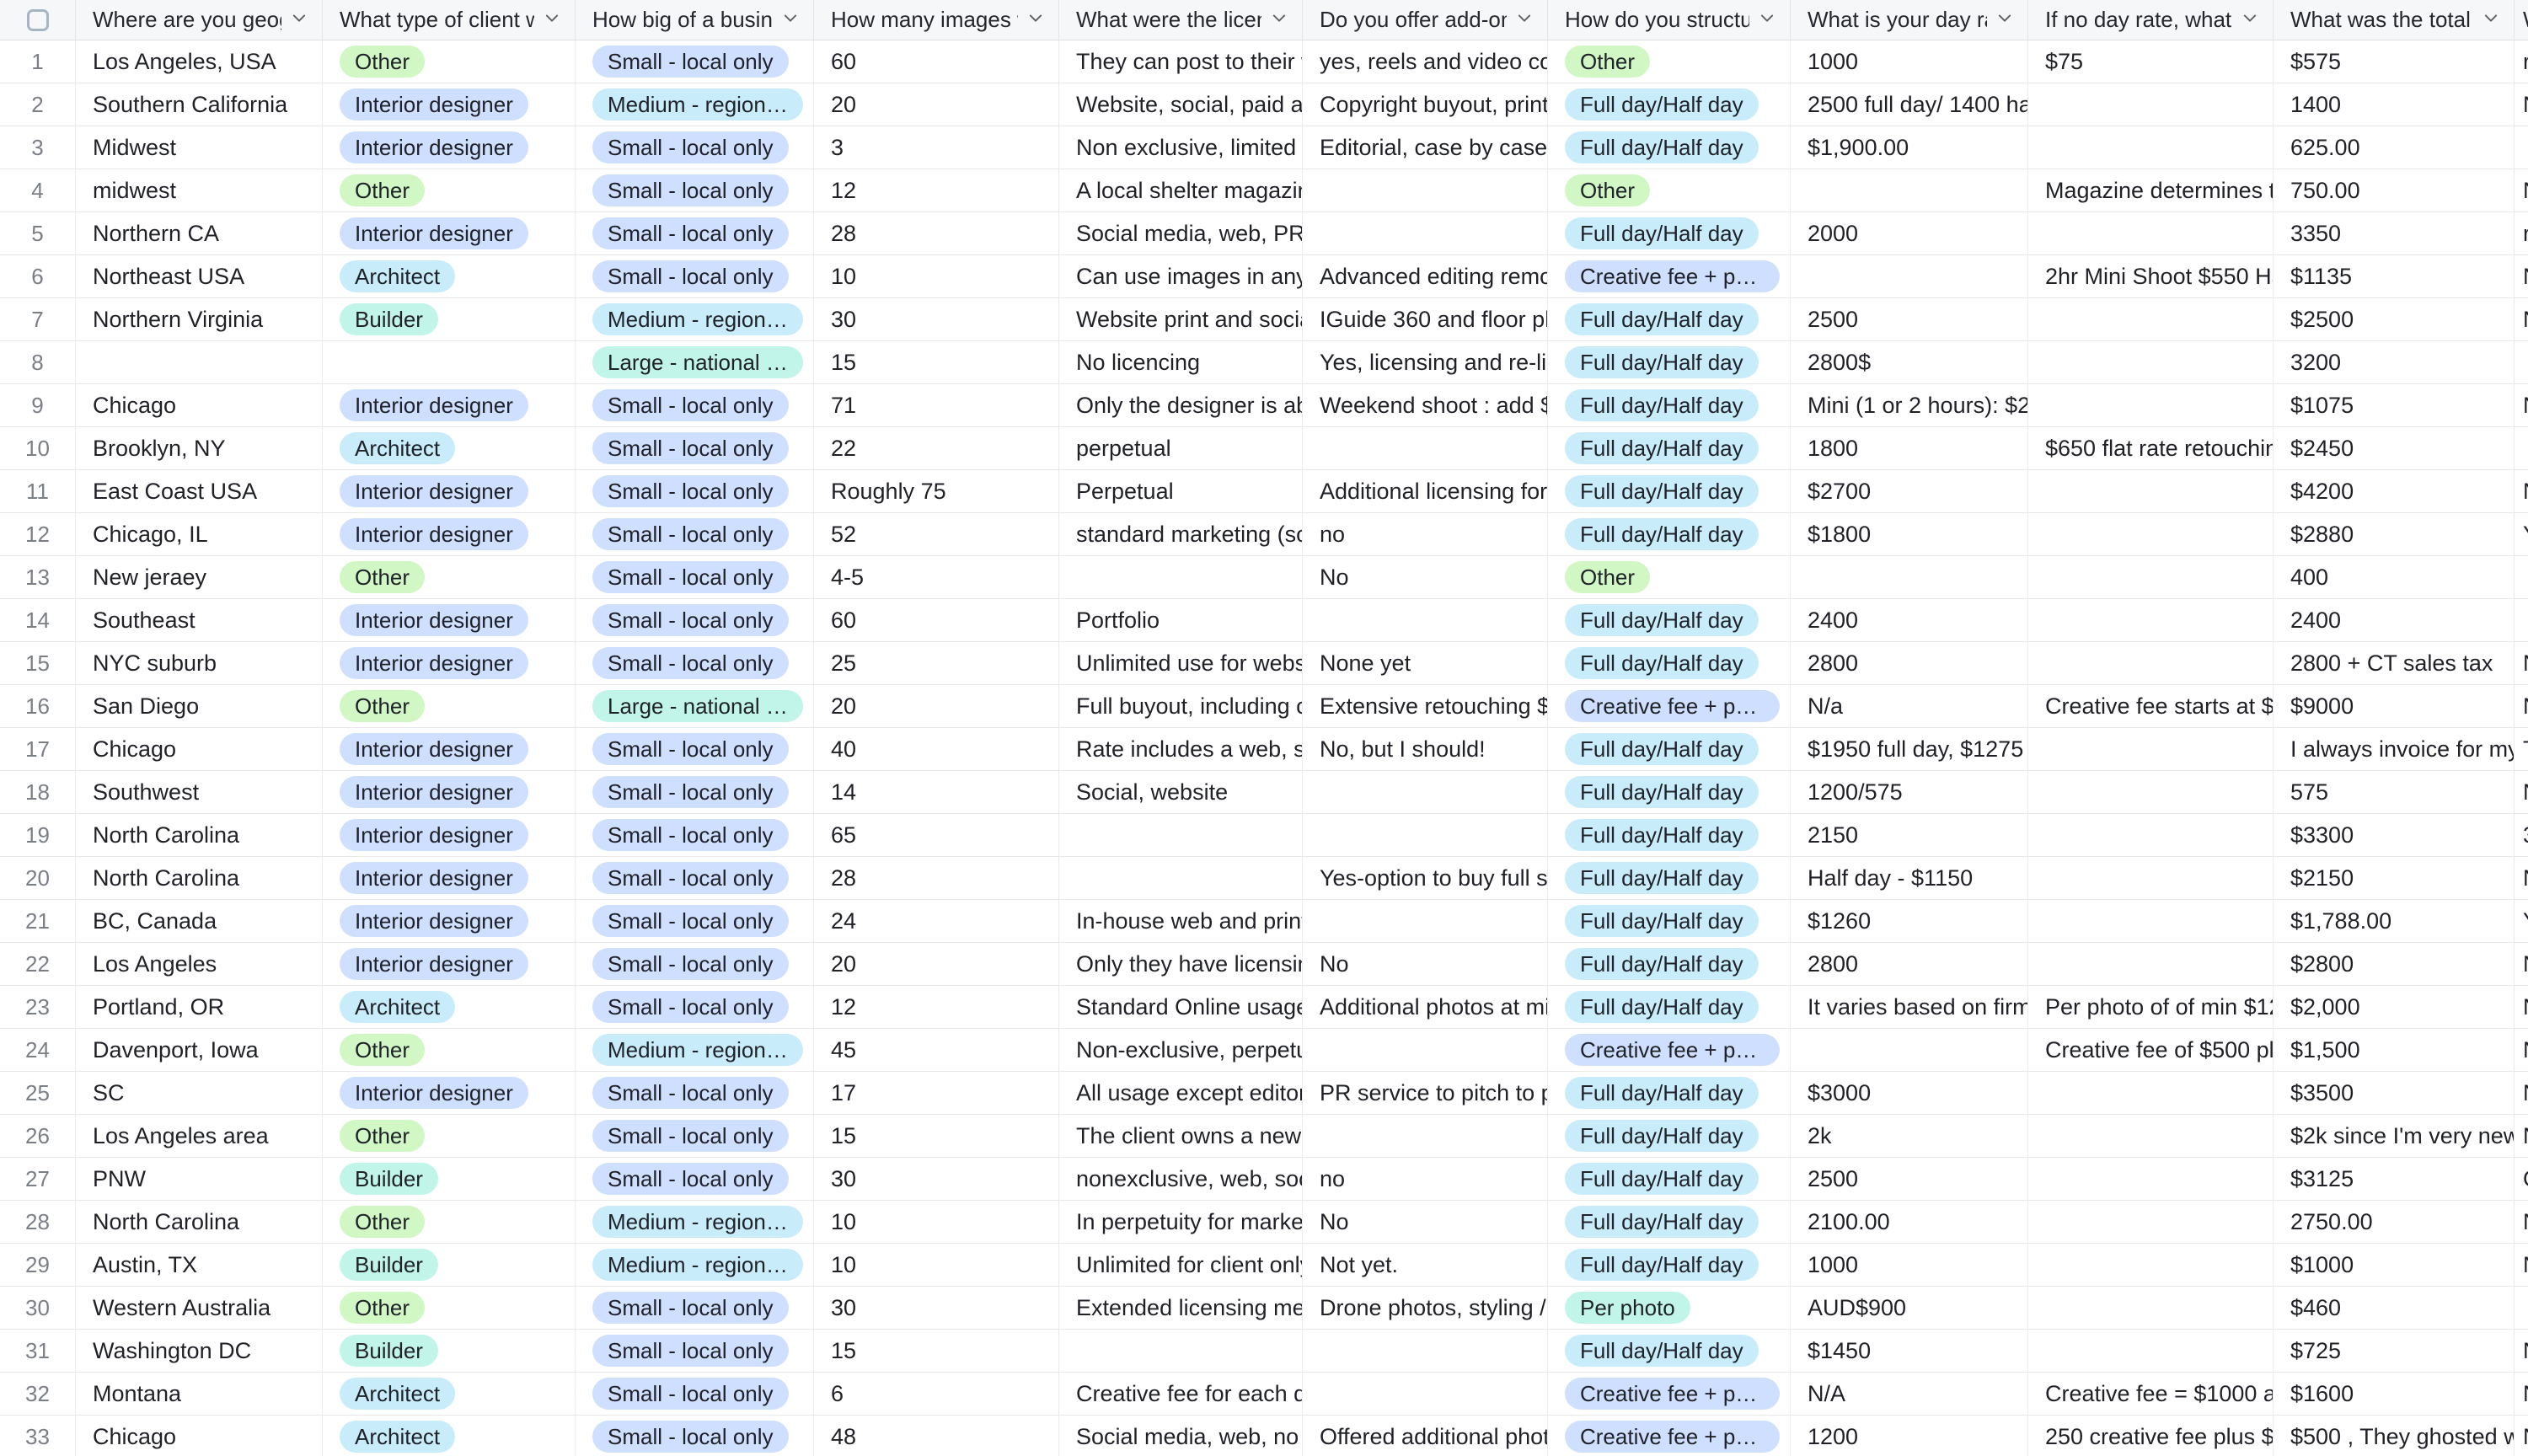  I want to click on cell-addons, so click(1426, 921).